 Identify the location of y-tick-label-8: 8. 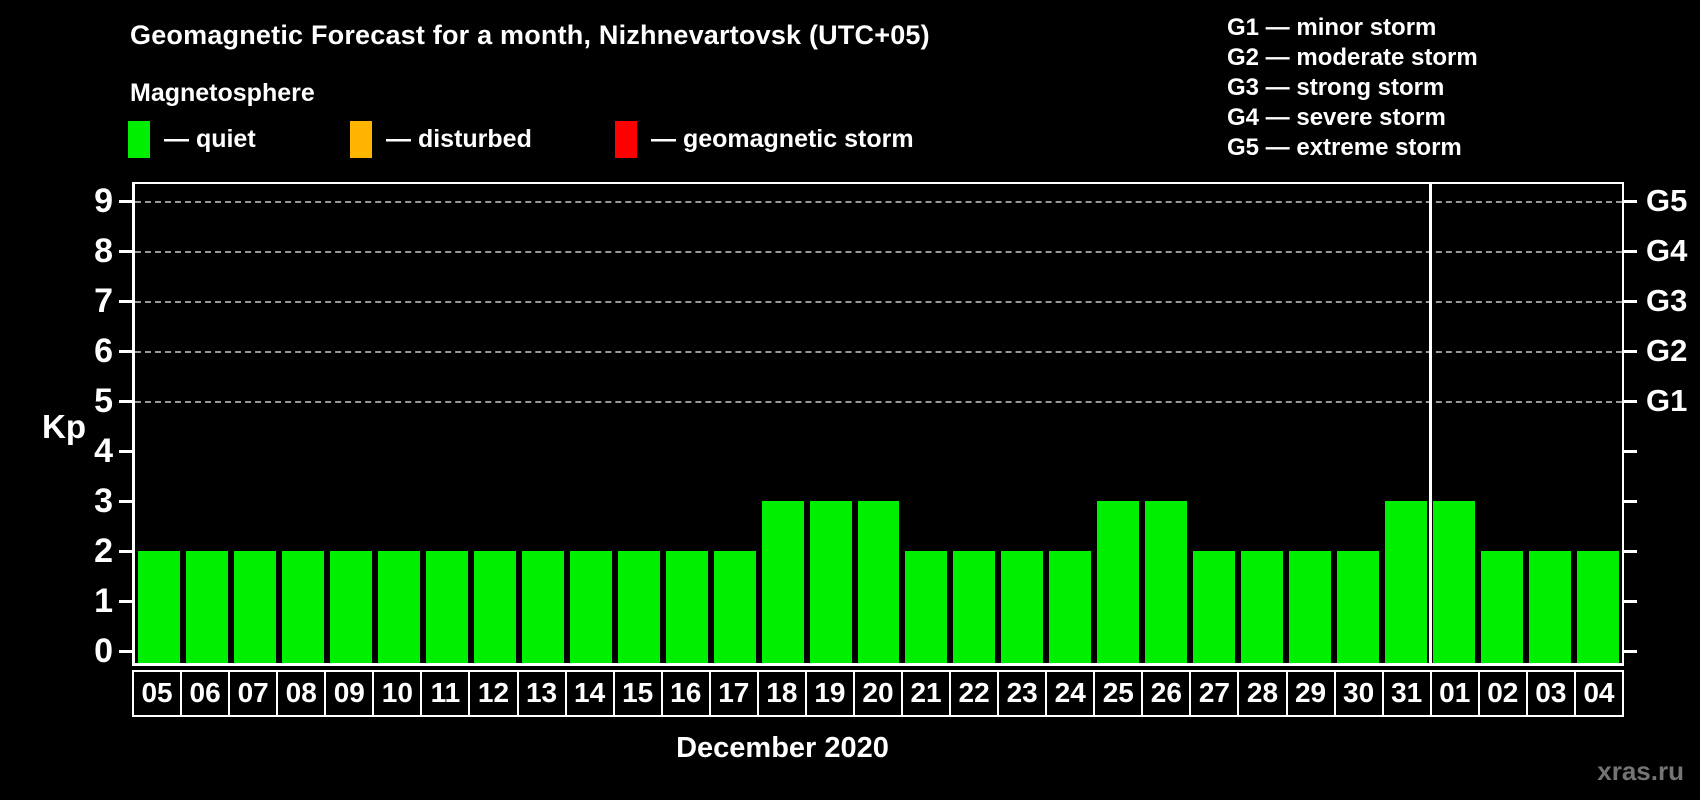
(103, 251).